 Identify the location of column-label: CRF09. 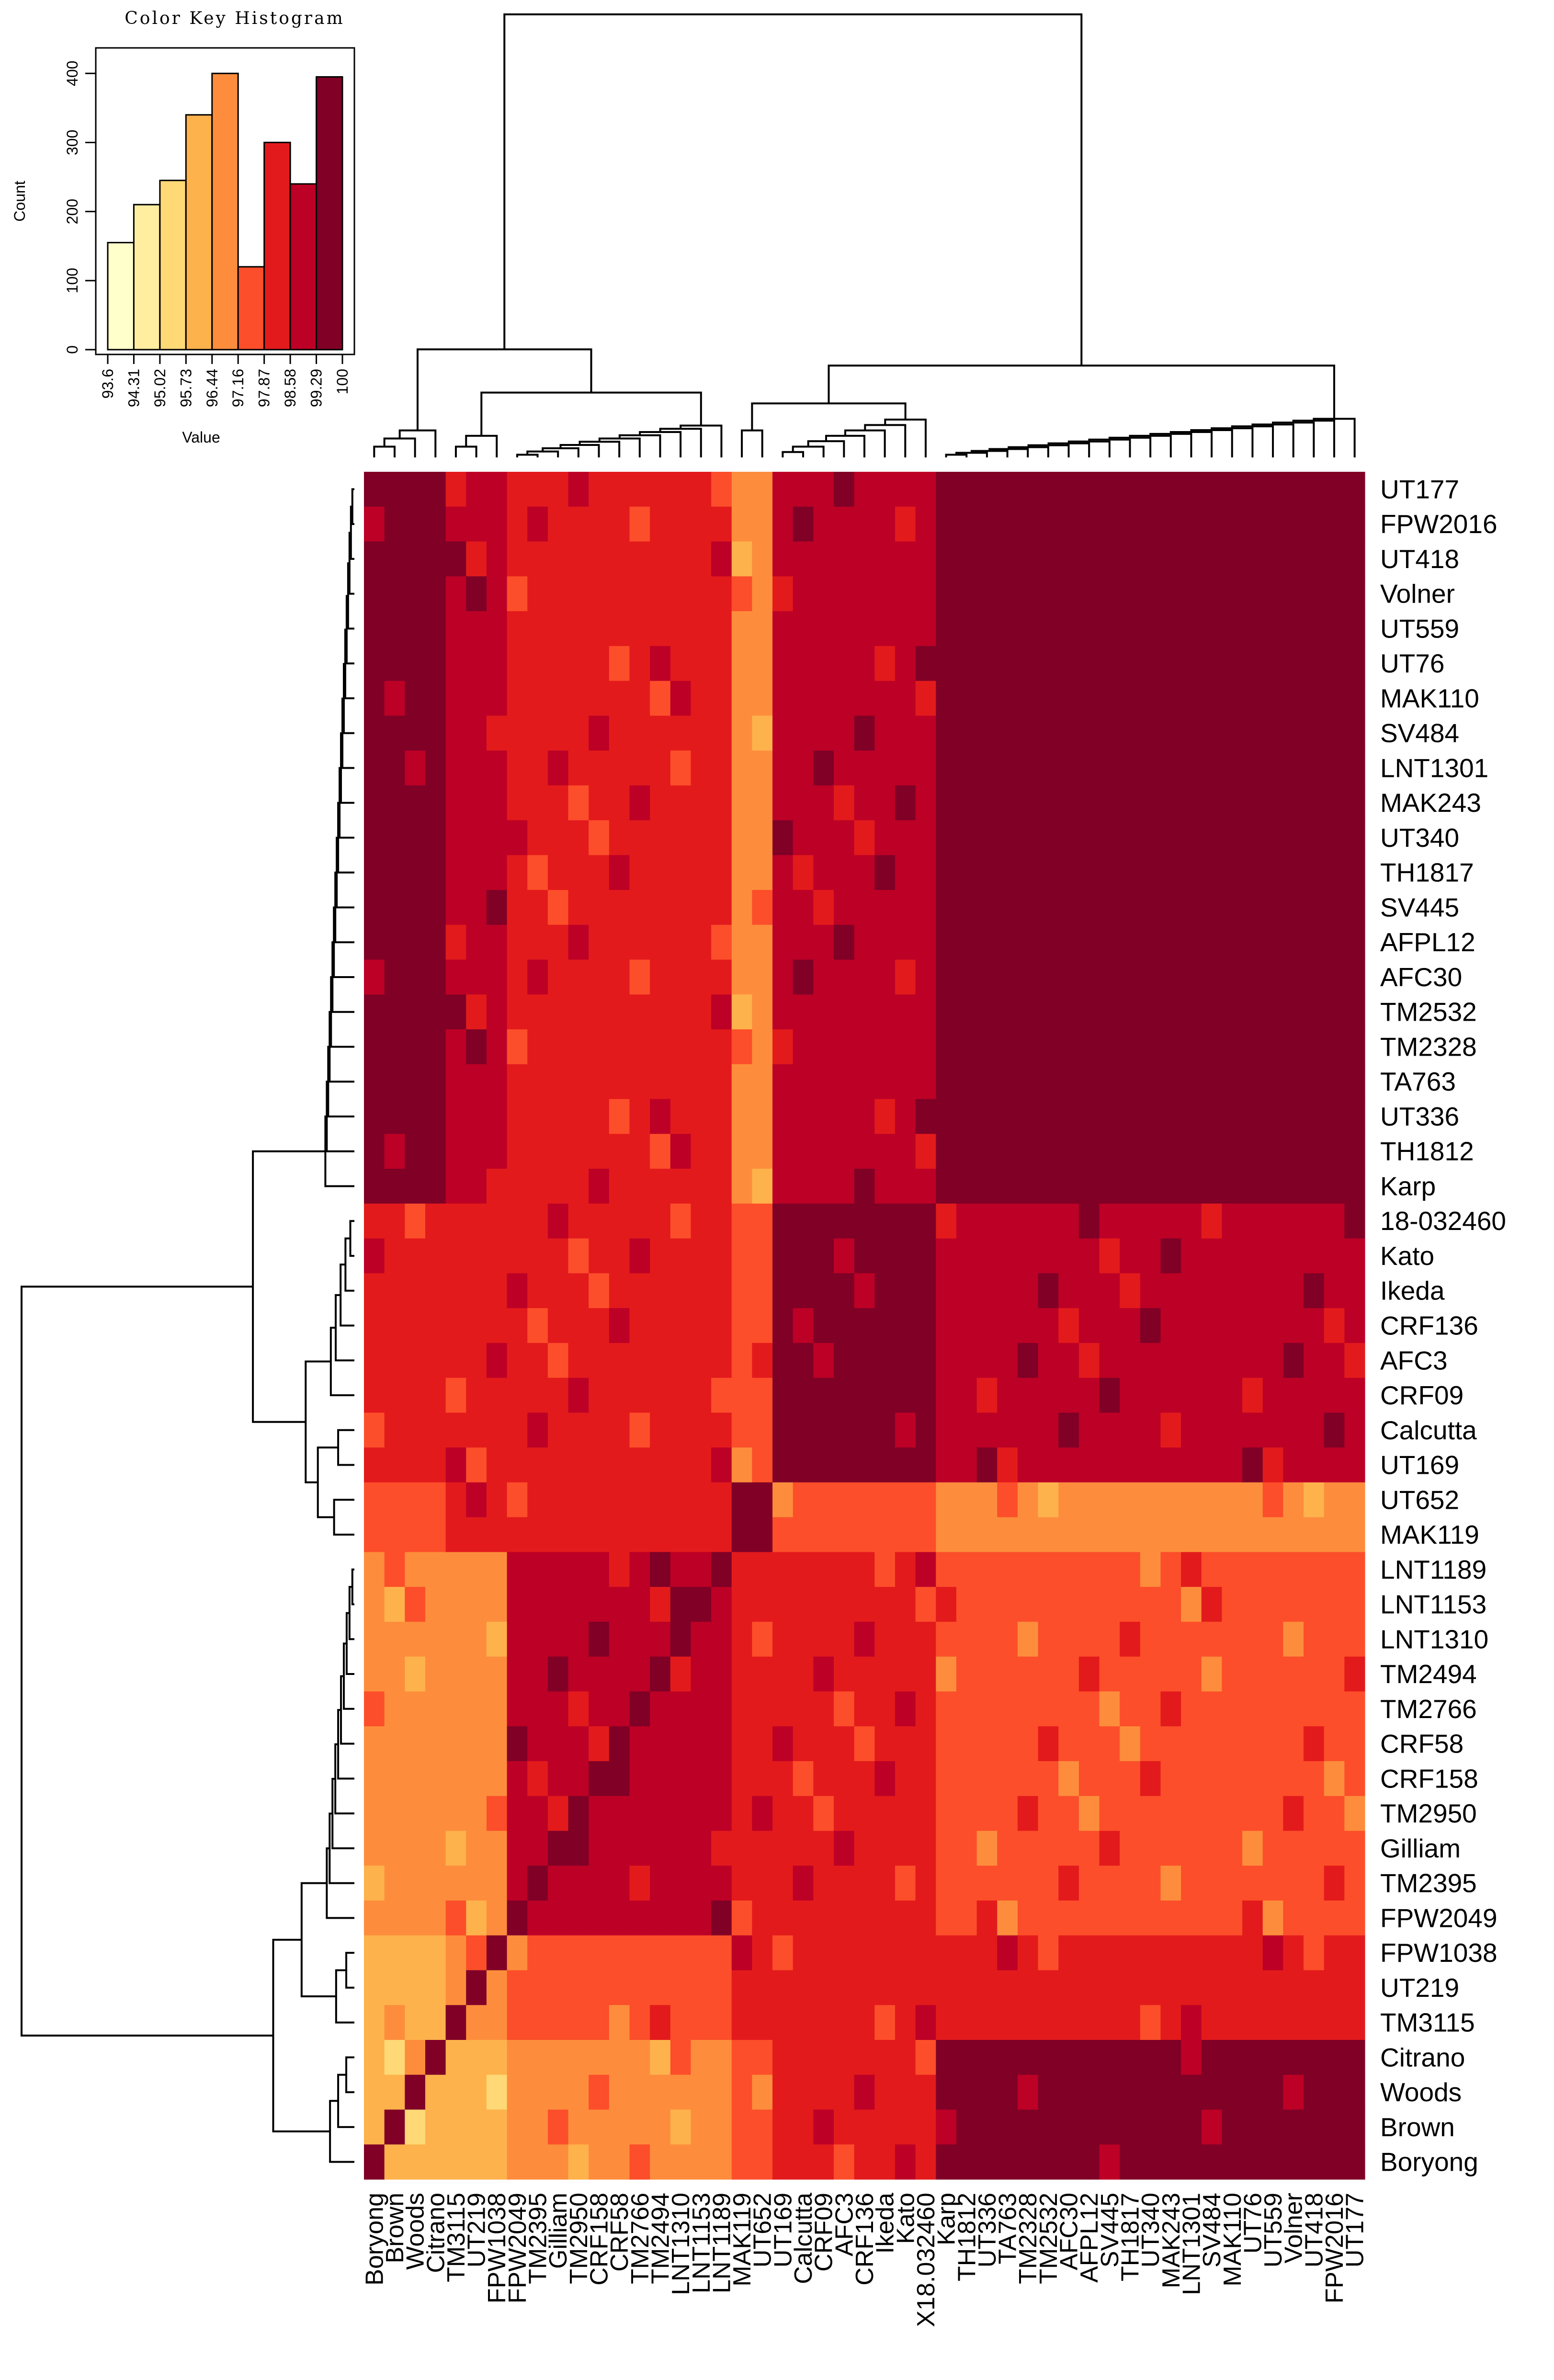
(824, 2232).